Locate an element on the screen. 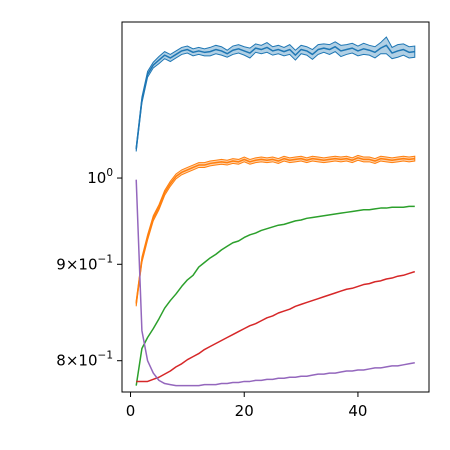  y-tick-label: 9×10⁻¹ is located at coordinates (84, 263).